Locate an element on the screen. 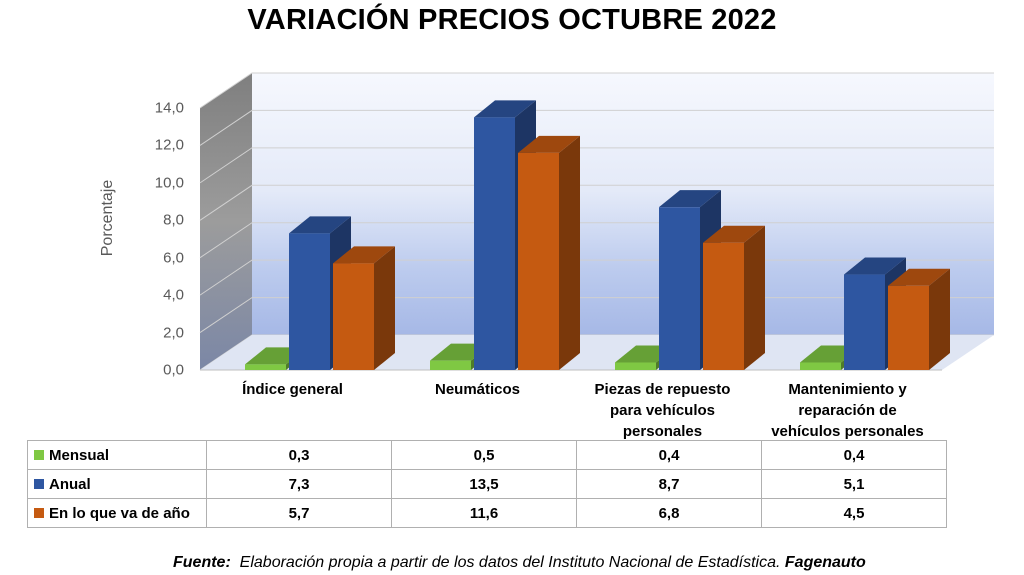 This screenshot has width=1024, height=575. y-tick-label: 12,0 is located at coordinates (169, 145).